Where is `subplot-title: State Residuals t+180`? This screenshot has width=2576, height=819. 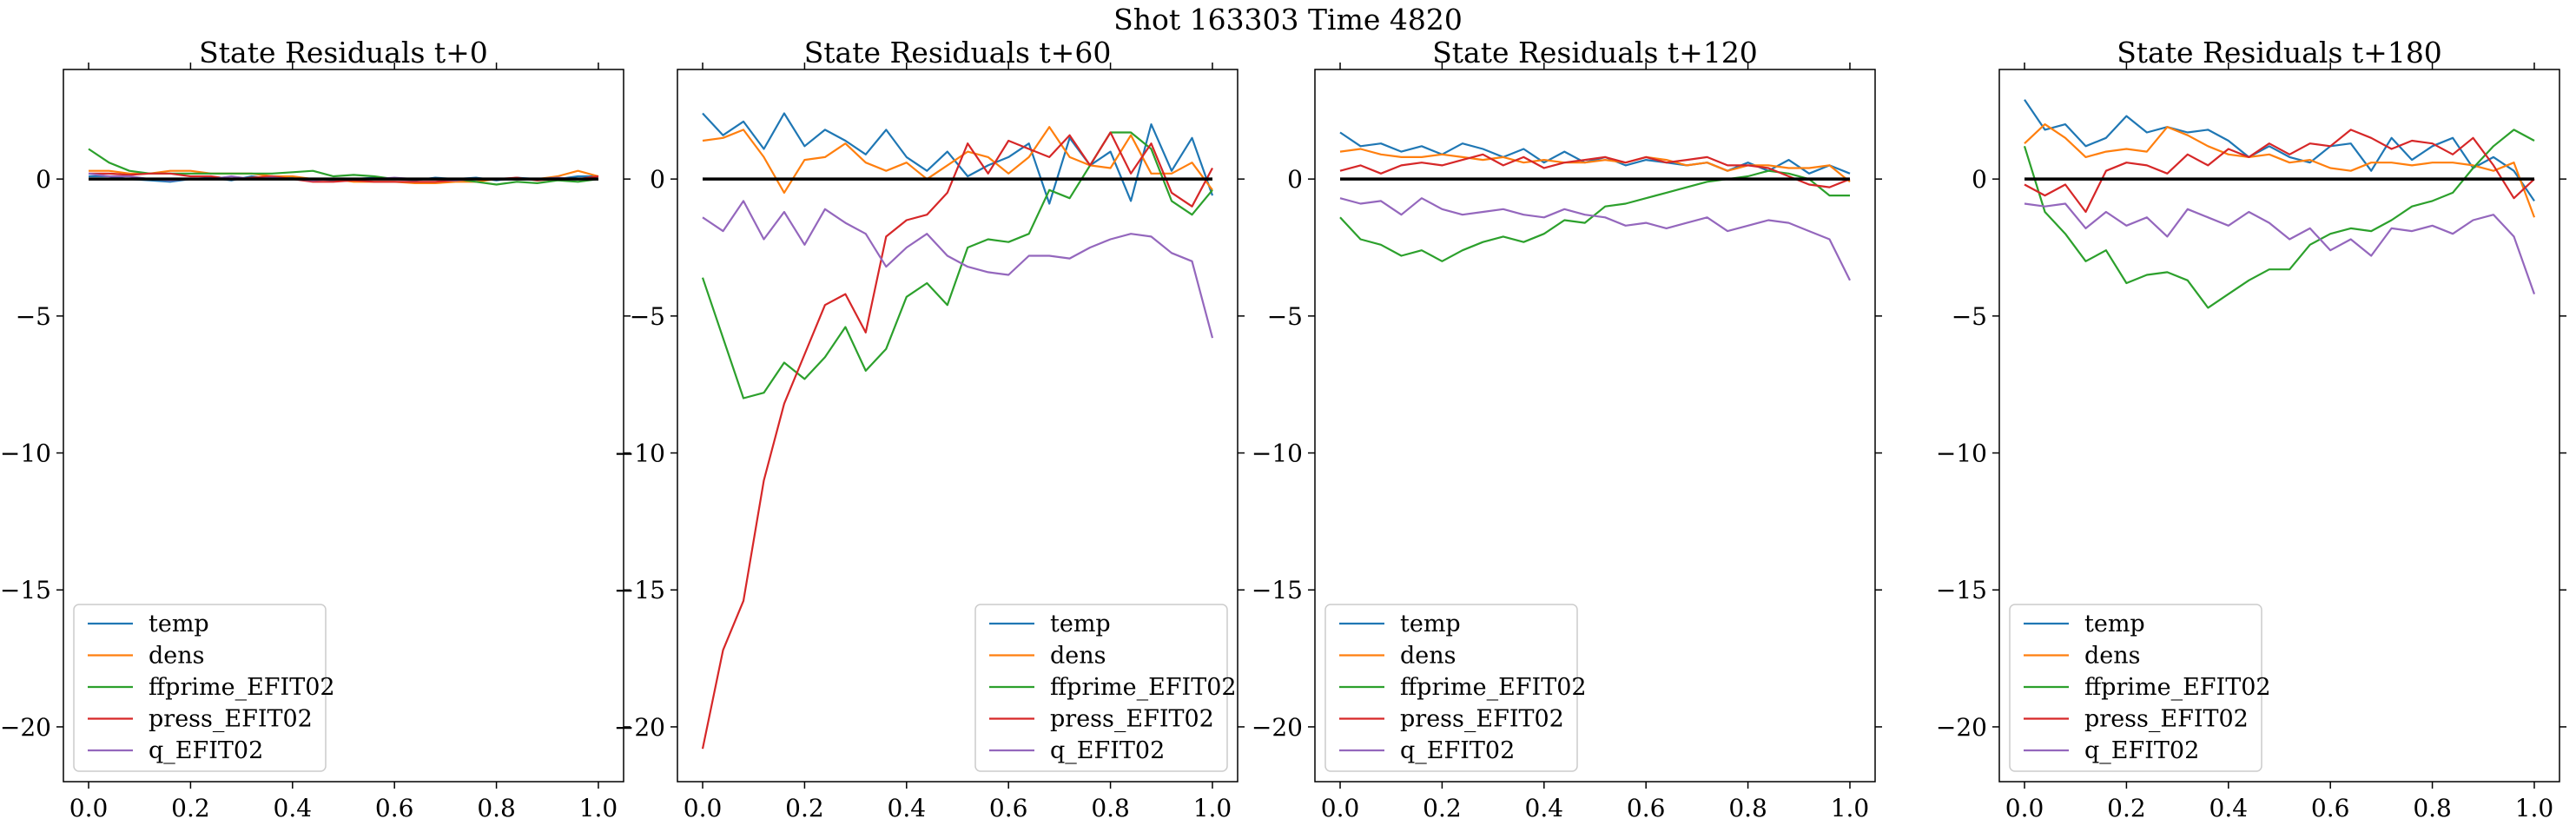 subplot-title: State Residuals t+180 is located at coordinates (2279, 52).